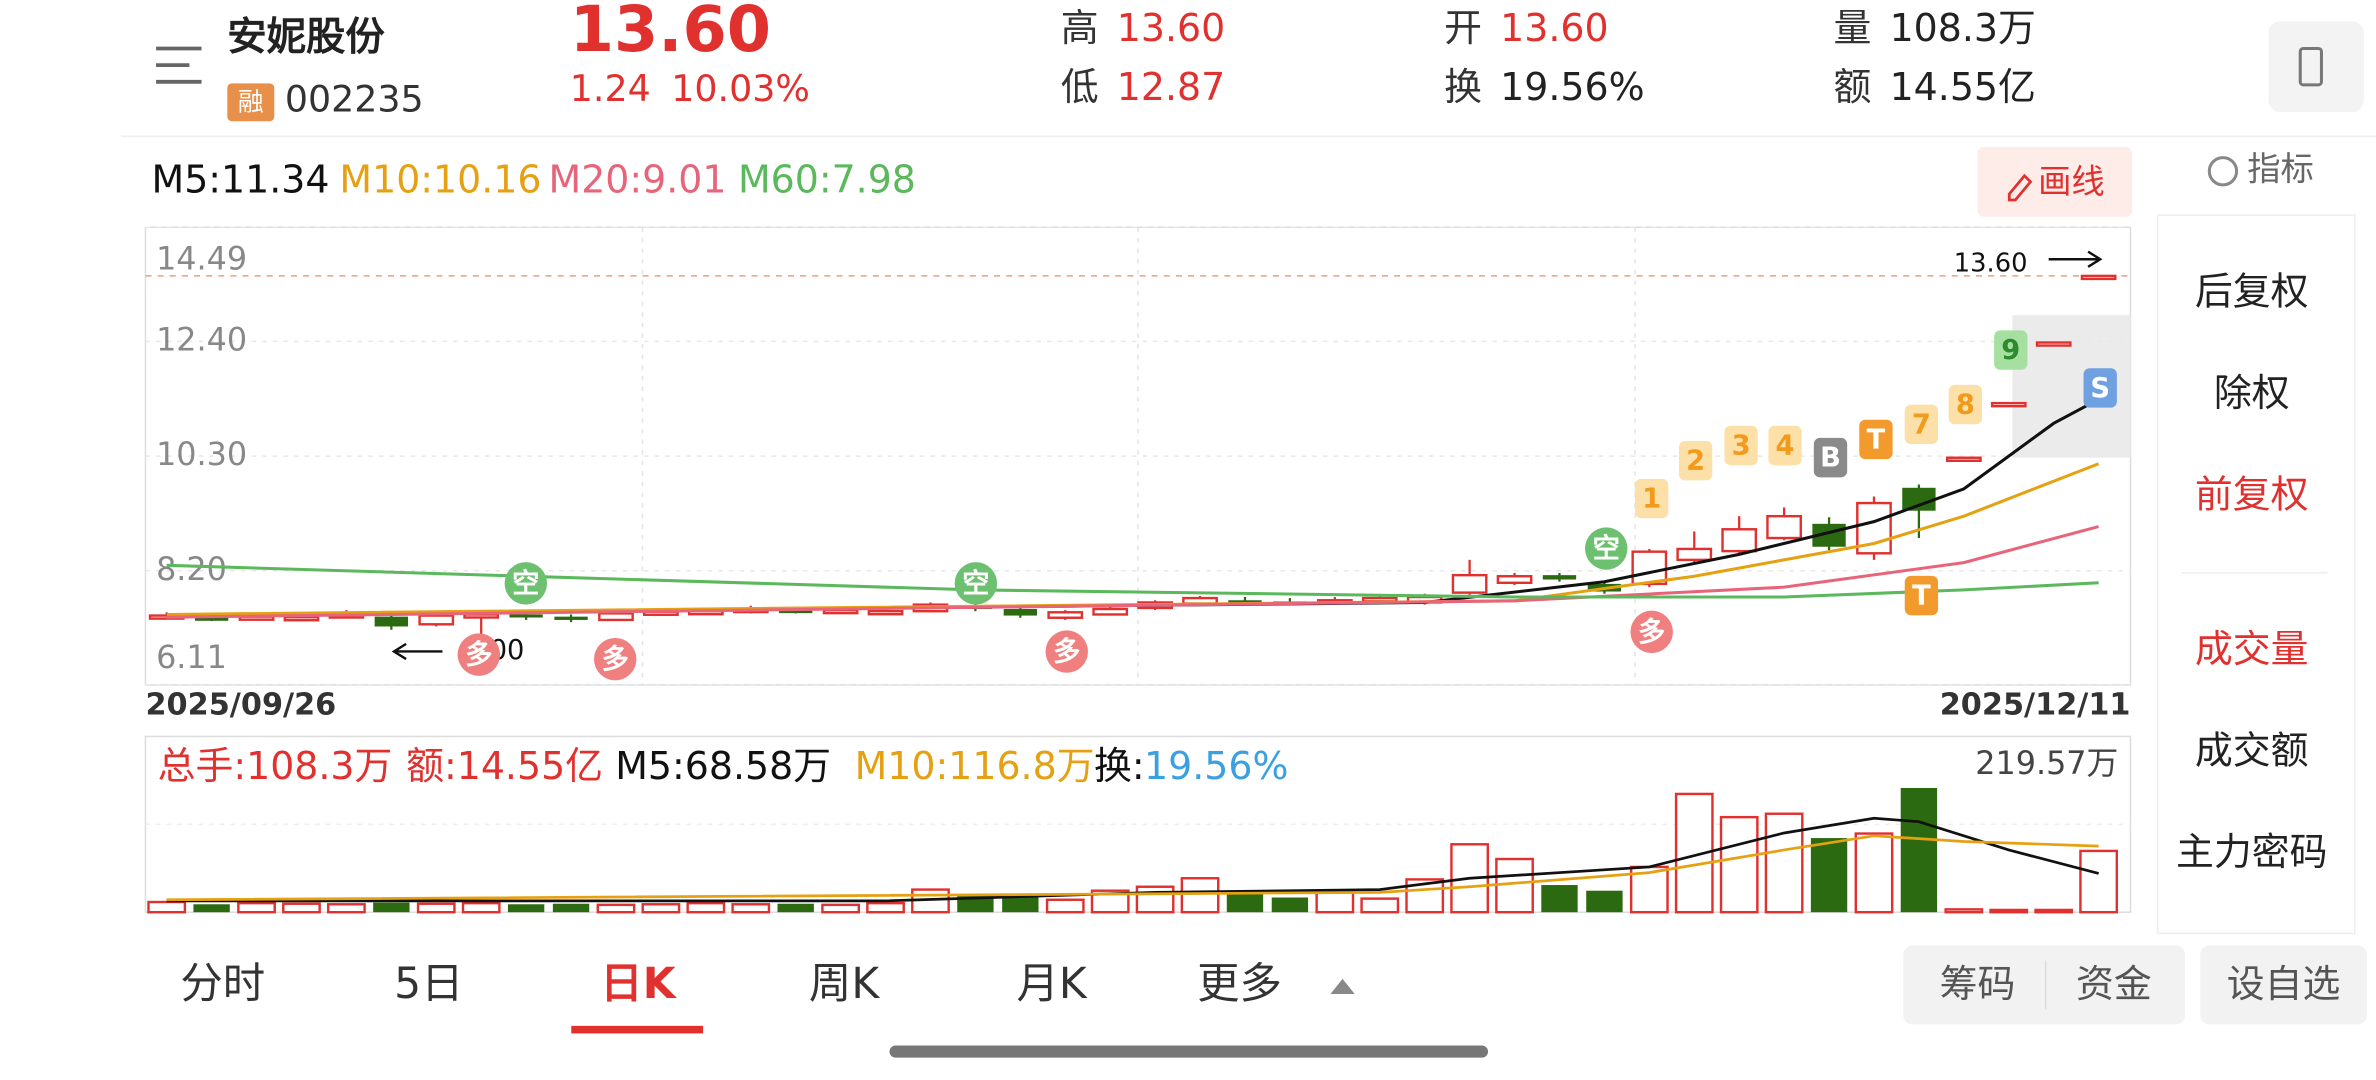 The image size is (2376, 1080). I want to click on y-tick-label: 8.20, so click(191, 569).